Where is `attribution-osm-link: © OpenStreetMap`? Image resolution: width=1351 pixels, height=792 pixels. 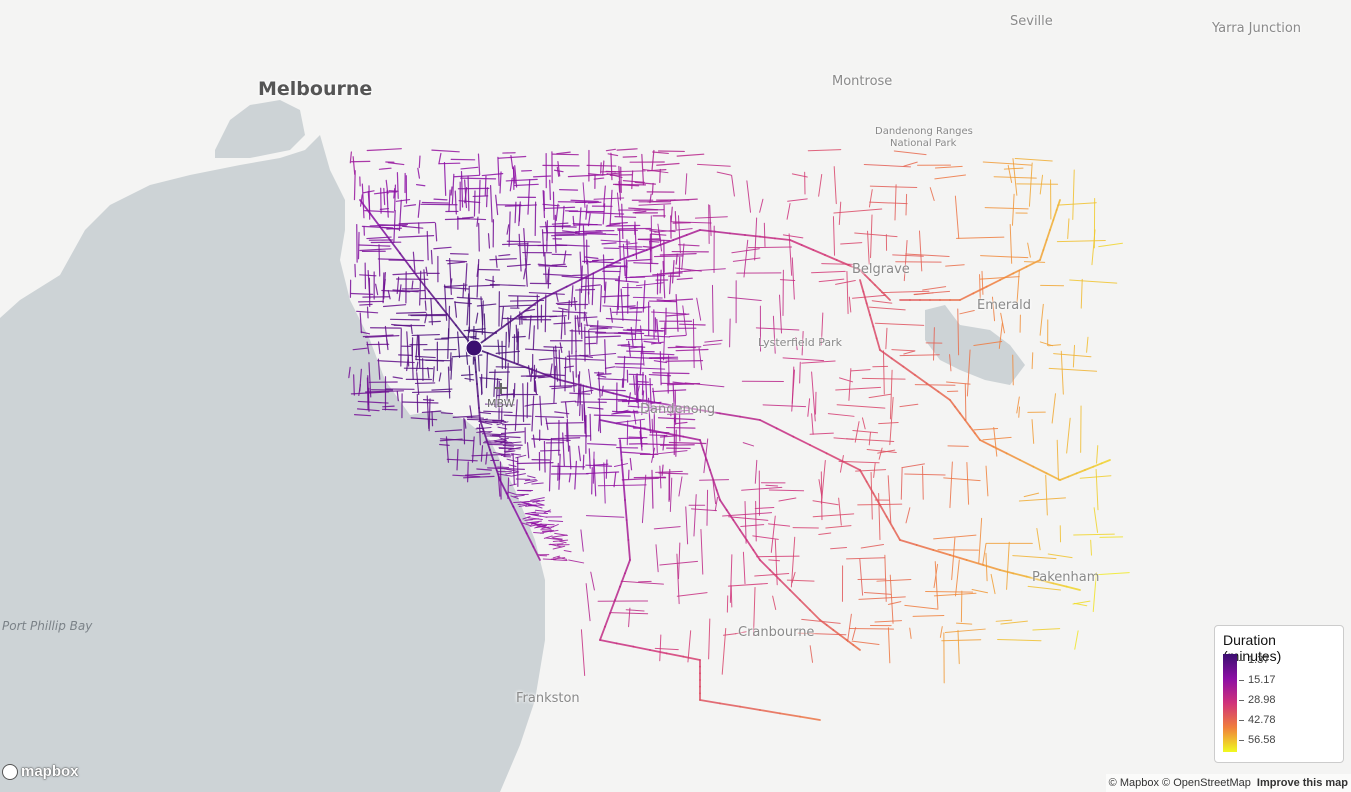
attribution-osm-link: © OpenStreetMap is located at coordinates (1206, 783).